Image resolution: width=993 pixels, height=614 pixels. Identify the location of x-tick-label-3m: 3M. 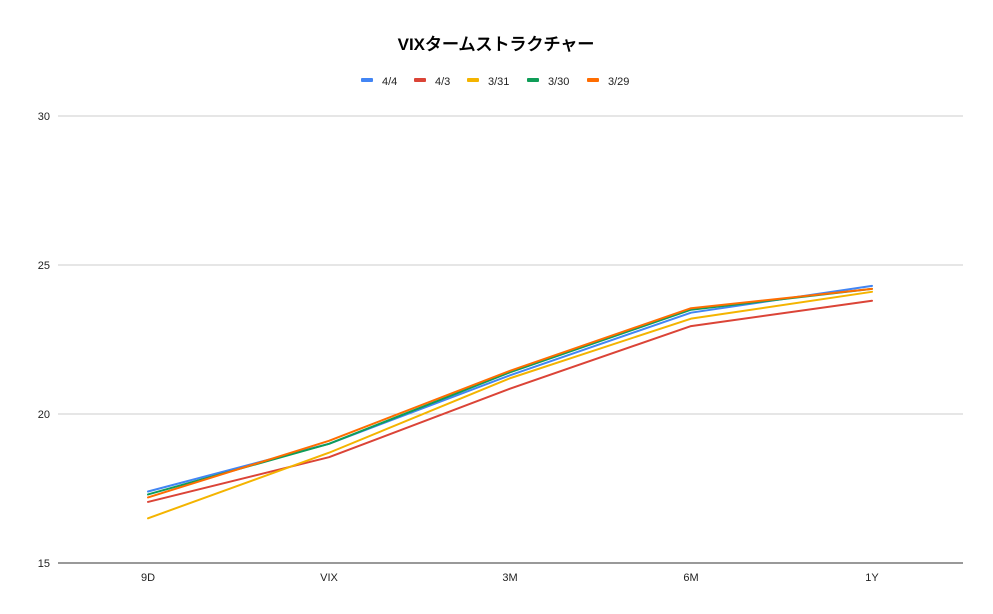
(509, 578).